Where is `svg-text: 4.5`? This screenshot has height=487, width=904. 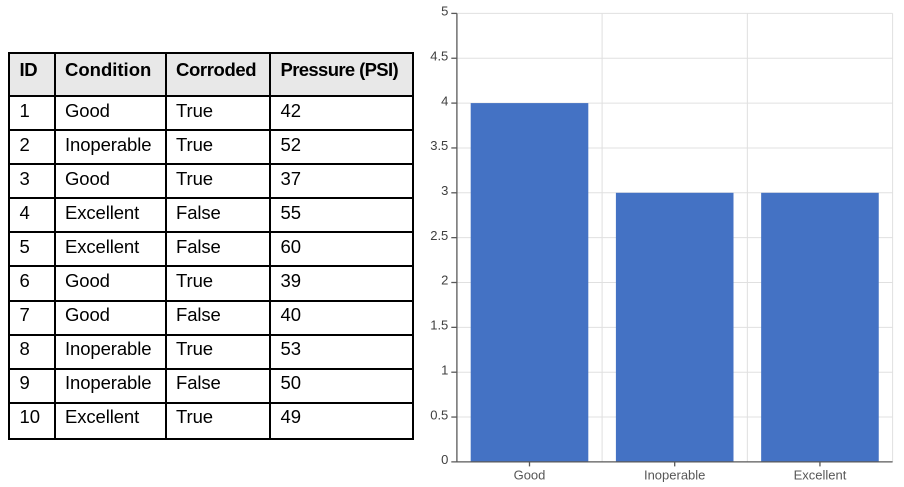 svg-text: 4.5 is located at coordinates (439, 55).